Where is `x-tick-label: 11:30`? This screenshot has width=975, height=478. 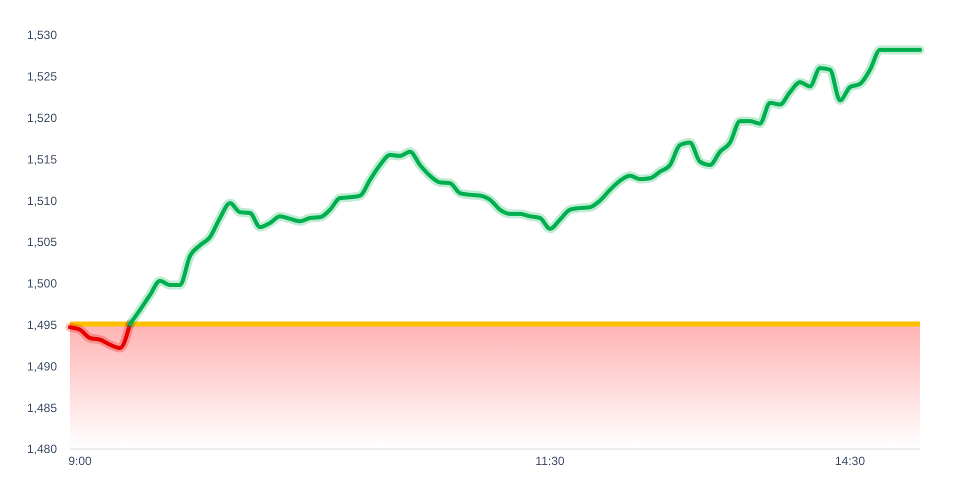 x-tick-label: 11:30 is located at coordinates (550, 461).